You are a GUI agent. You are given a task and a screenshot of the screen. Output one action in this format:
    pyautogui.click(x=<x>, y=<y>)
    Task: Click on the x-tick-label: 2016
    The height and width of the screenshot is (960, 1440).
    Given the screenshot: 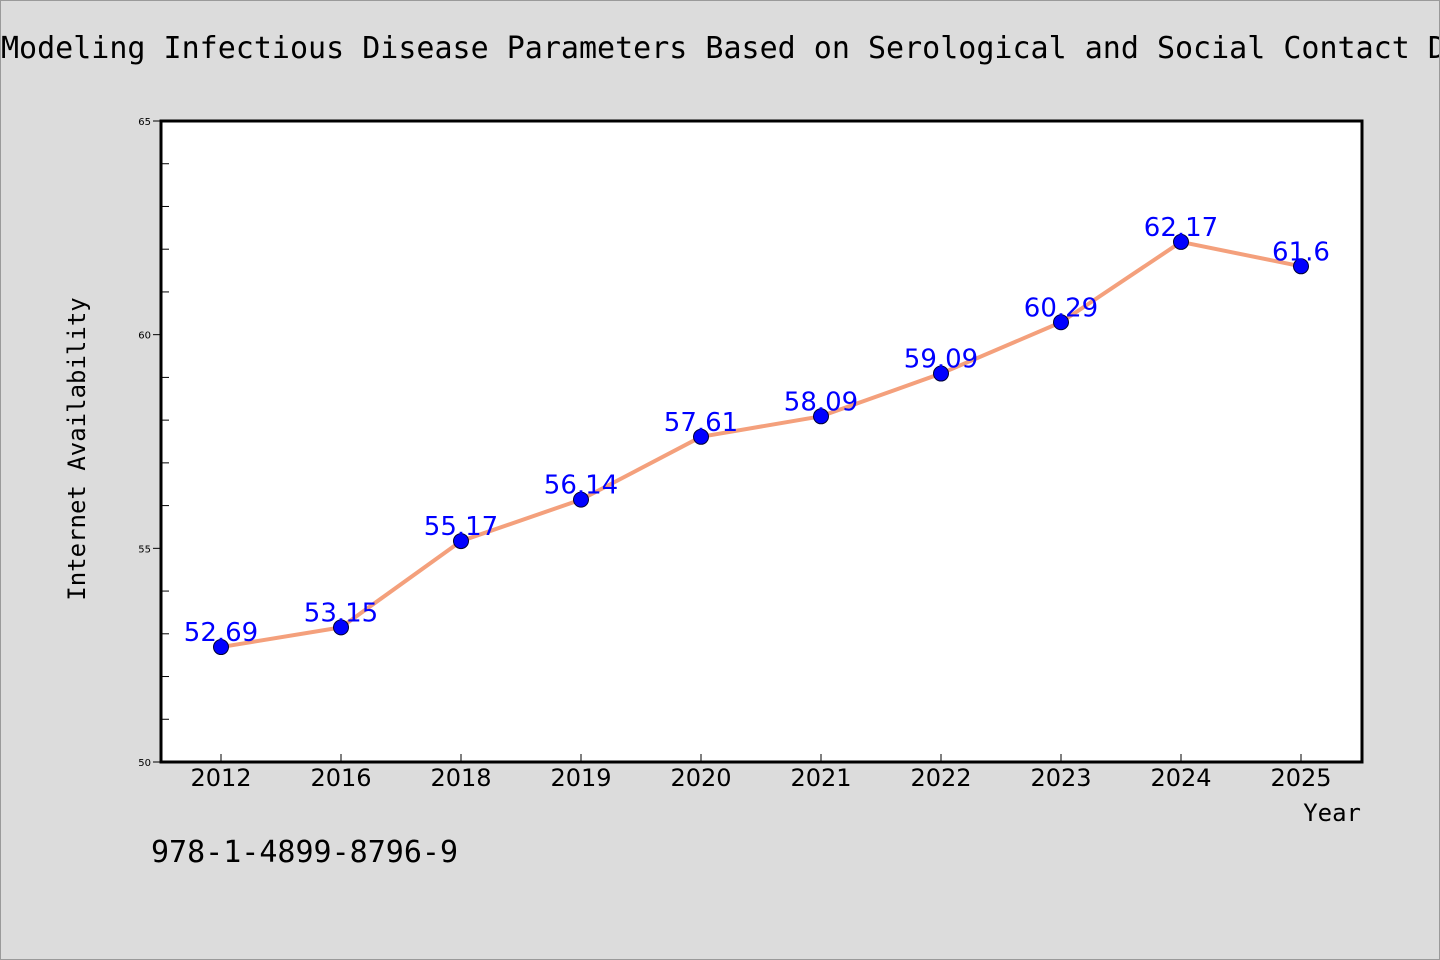 What is the action you would take?
    pyautogui.click(x=340, y=778)
    